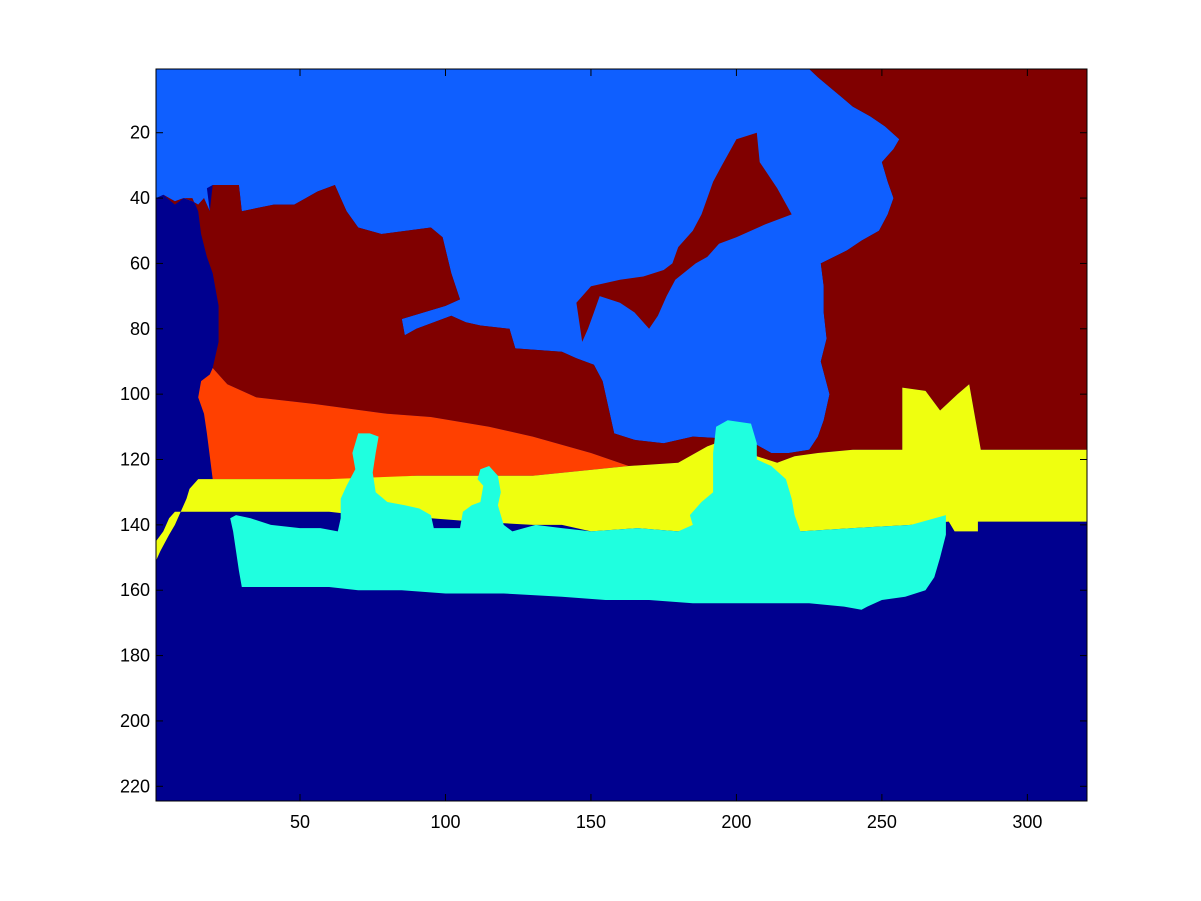  I want to click on y-tick-label-200: 200, so click(135, 721).